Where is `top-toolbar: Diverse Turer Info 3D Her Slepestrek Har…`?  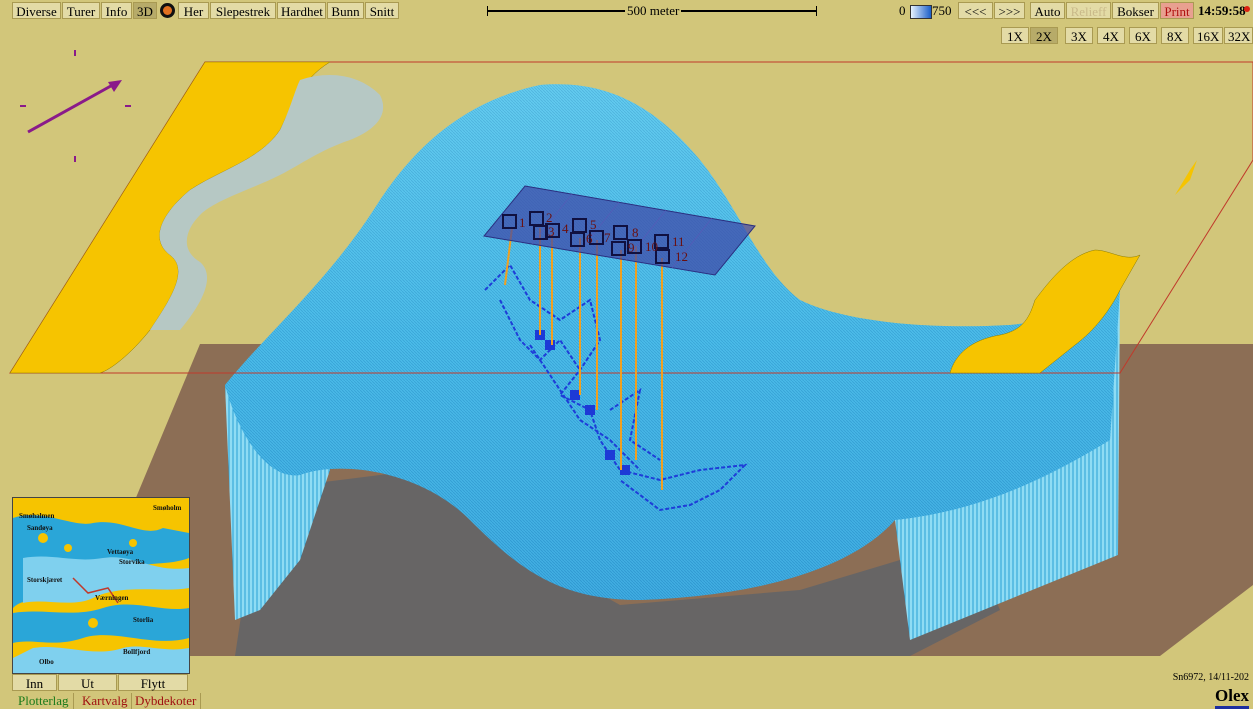
top-toolbar: Diverse Turer Info 3D Her Slepestrek Har… is located at coordinates (626, 12).